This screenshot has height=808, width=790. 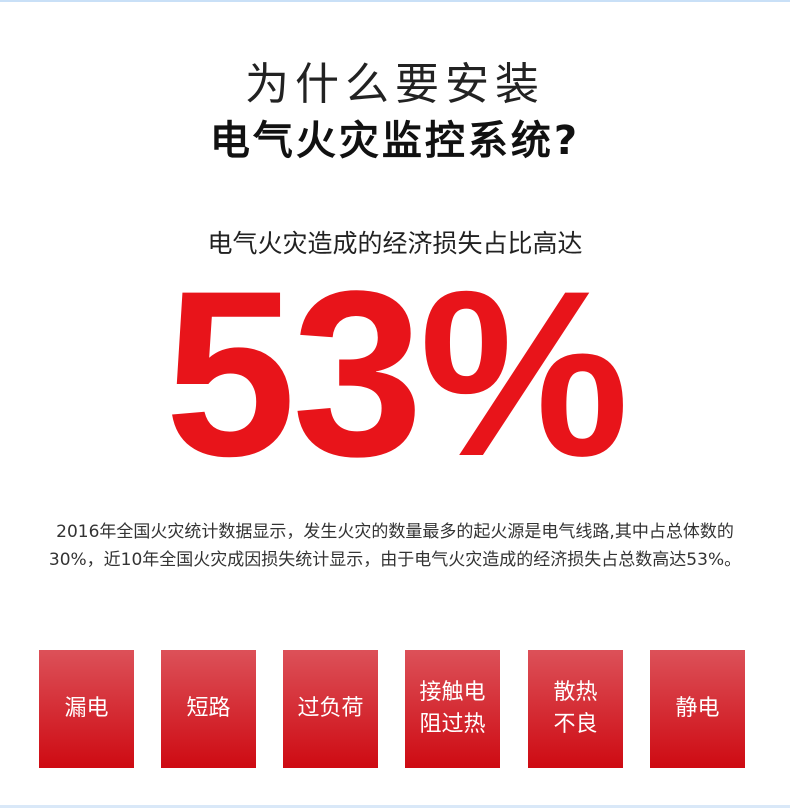 I want to click on cause-label: 散热 不良, so click(x=575, y=708).